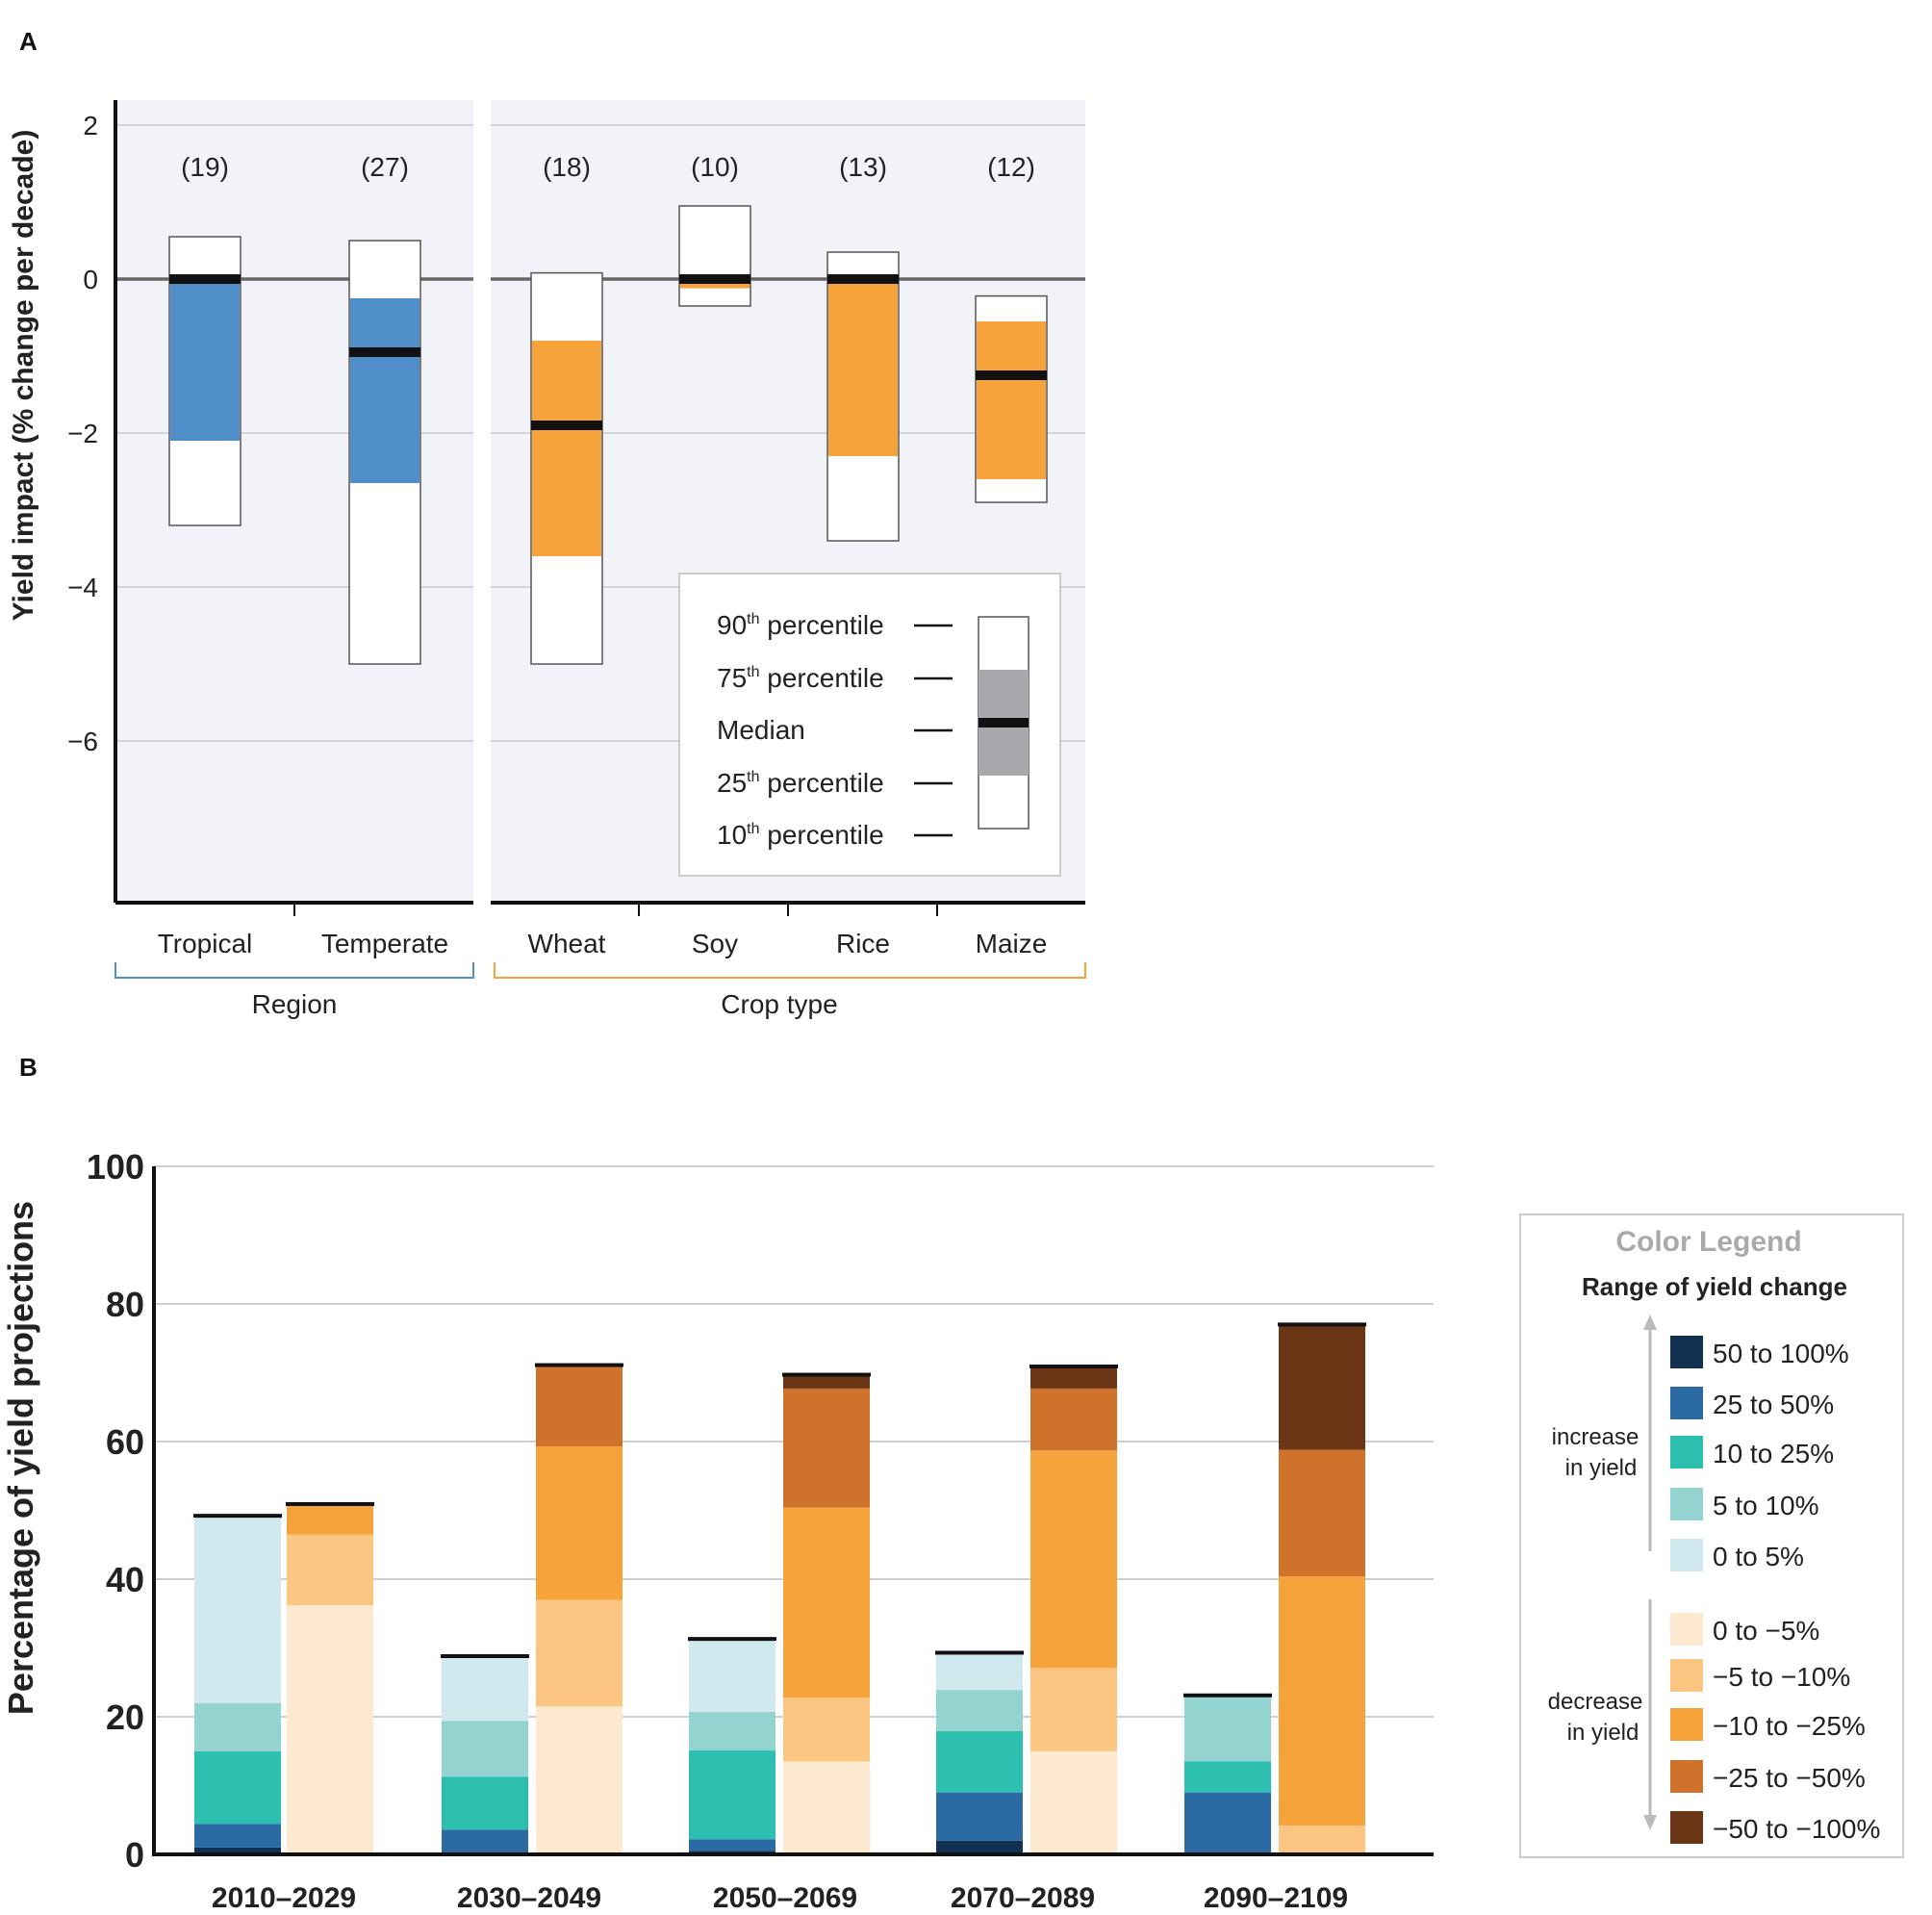 This screenshot has height=1915, width=1932. I want to click on color-legend-subtitle: Range of yield change, so click(1714, 1287).